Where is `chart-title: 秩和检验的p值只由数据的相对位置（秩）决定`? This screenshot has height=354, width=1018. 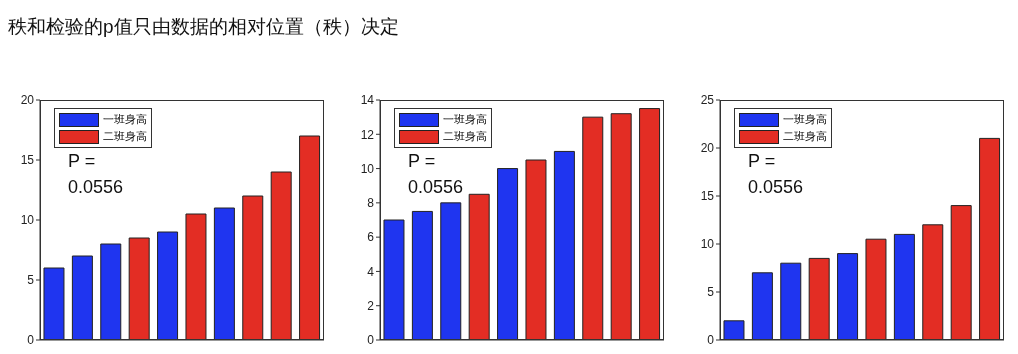
chart-title: 秩和检验的p值只由数据的相对位置（秩）决定 is located at coordinates (203, 27).